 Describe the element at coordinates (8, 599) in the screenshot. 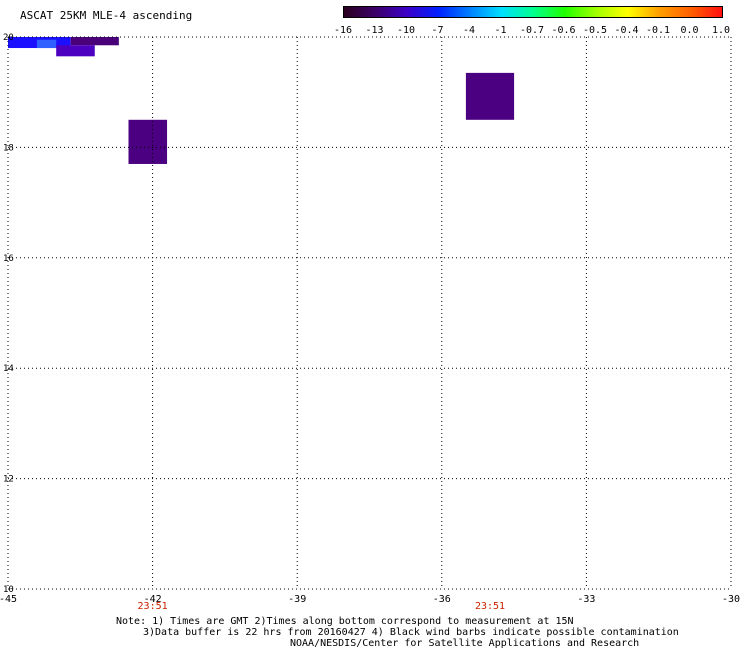

I see `x-tick-label: -45` at that location.